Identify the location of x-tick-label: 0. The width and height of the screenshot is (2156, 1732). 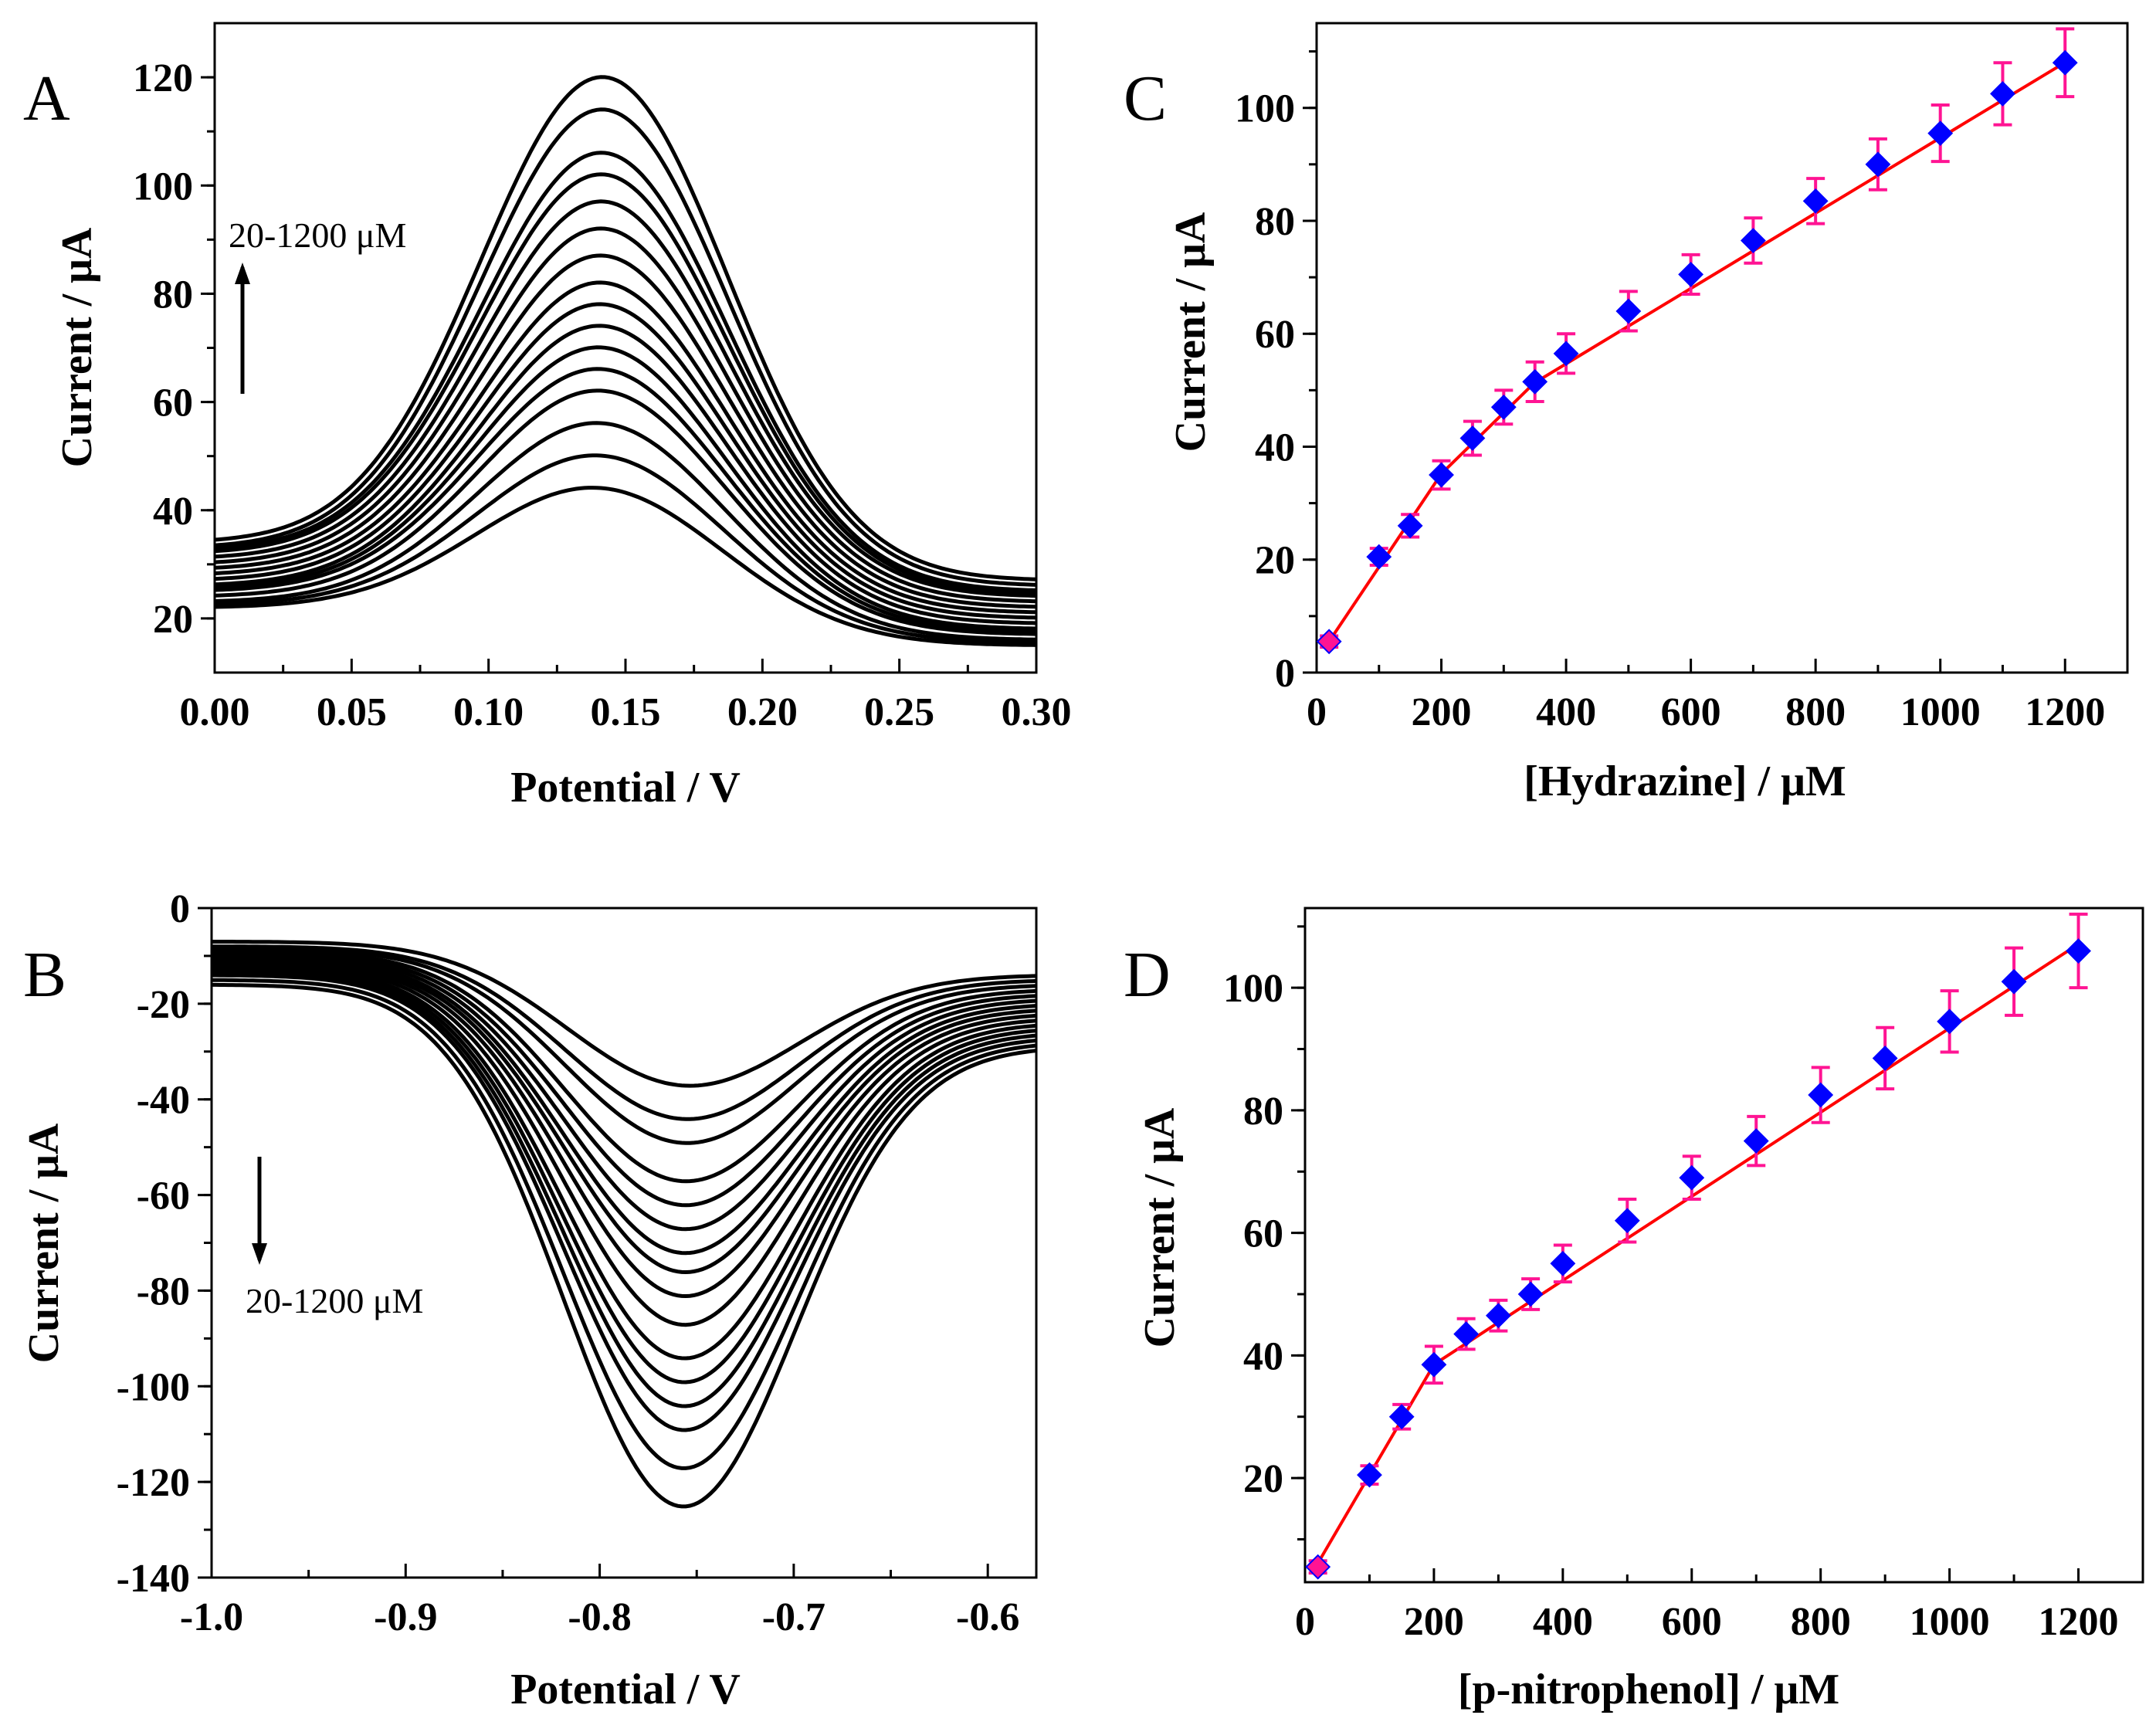
(1317, 712).